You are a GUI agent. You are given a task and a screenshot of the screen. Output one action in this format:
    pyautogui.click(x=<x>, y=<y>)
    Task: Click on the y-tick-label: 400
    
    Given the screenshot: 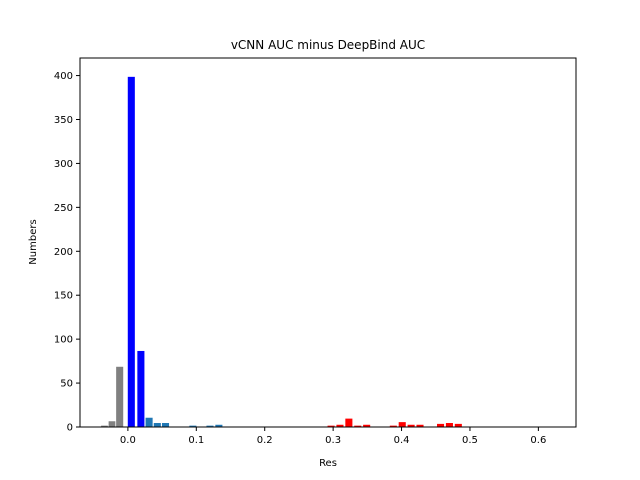 What is the action you would take?
    pyautogui.click(x=63, y=76)
    